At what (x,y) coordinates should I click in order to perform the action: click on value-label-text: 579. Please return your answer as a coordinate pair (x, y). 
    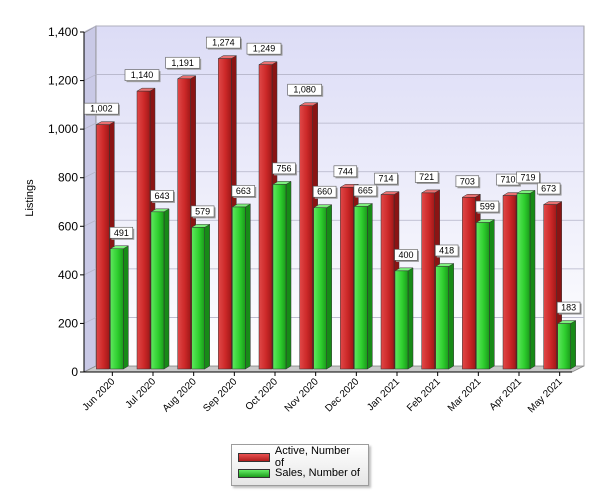
    Looking at the image, I should click on (202, 211).